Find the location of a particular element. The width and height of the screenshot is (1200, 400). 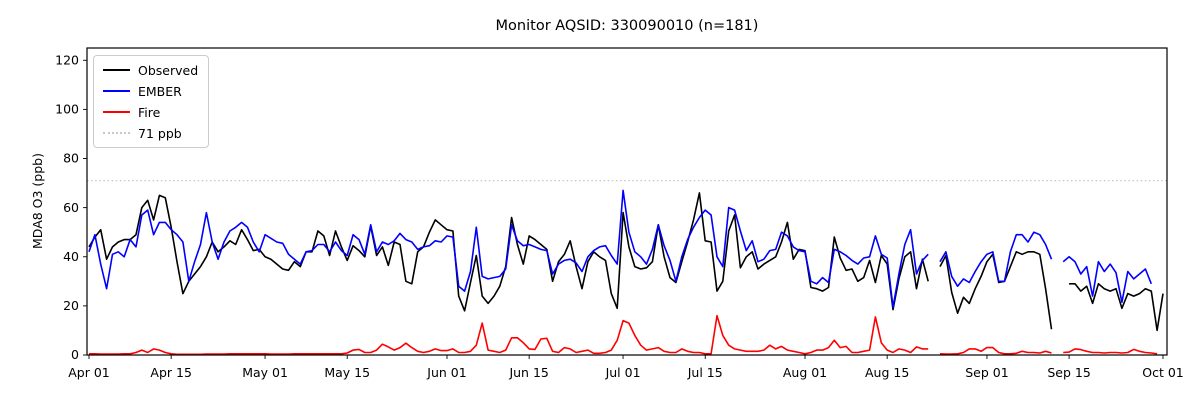

legend-item-ember: EMBER is located at coordinates (150, 91).